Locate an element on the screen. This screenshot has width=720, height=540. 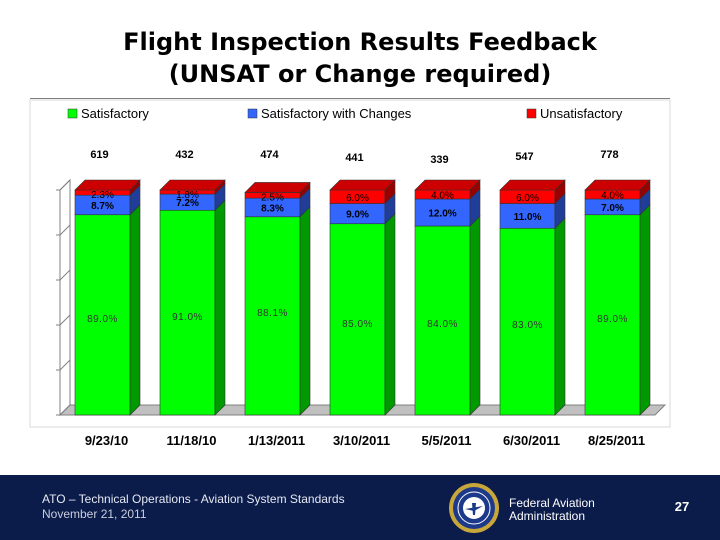
footer-agency: Federal Aviation Administration is located at coordinates (552, 510).